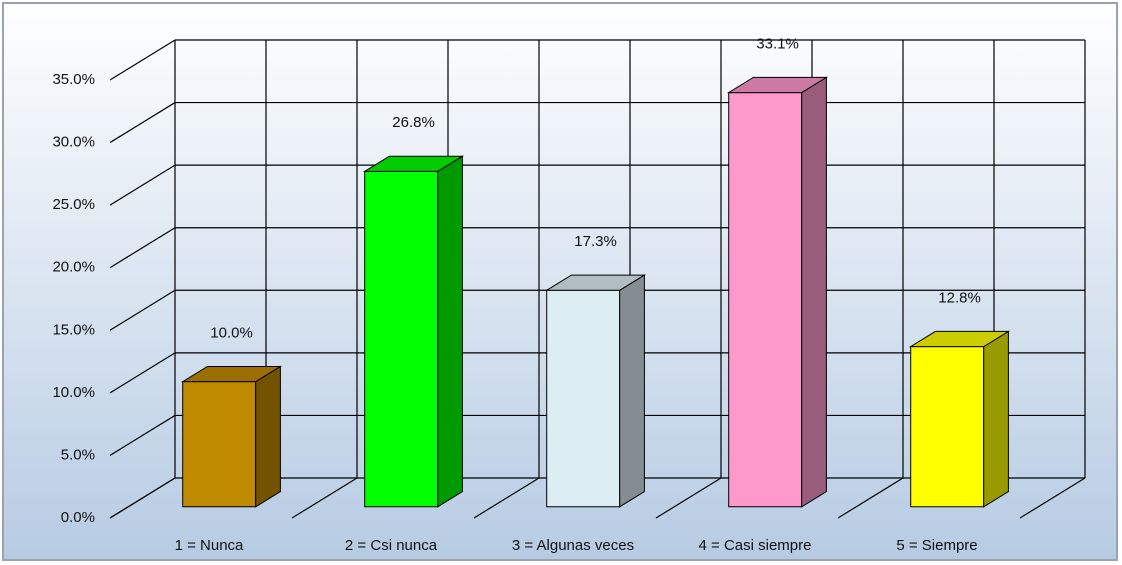  What do you see at coordinates (391, 545) in the screenshot?
I see `x-tick-label: 2 = Csi nunca` at bounding box center [391, 545].